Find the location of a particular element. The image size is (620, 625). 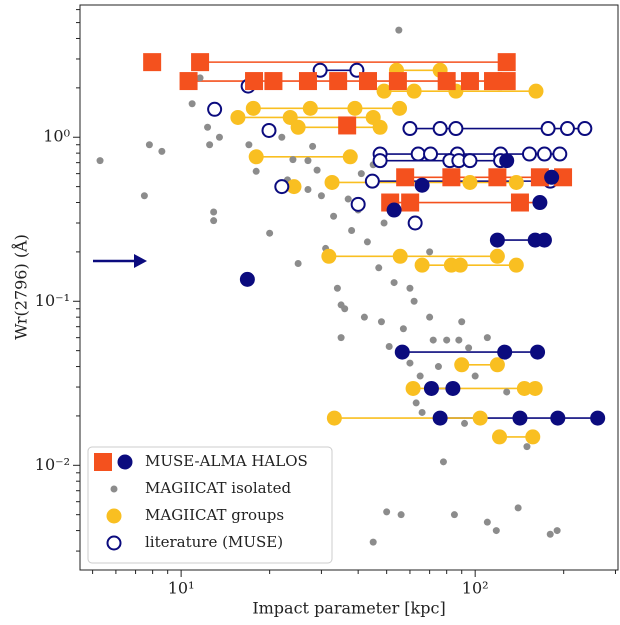

legend-label: MAGIICAT isolated is located at coordinates (218, 488).